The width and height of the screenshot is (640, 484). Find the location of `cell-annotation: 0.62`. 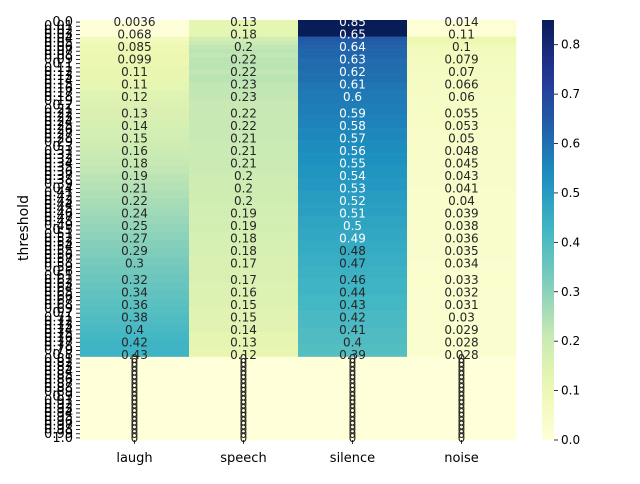

cell-annotation: 0.62 is located at coordinates (352, 72).